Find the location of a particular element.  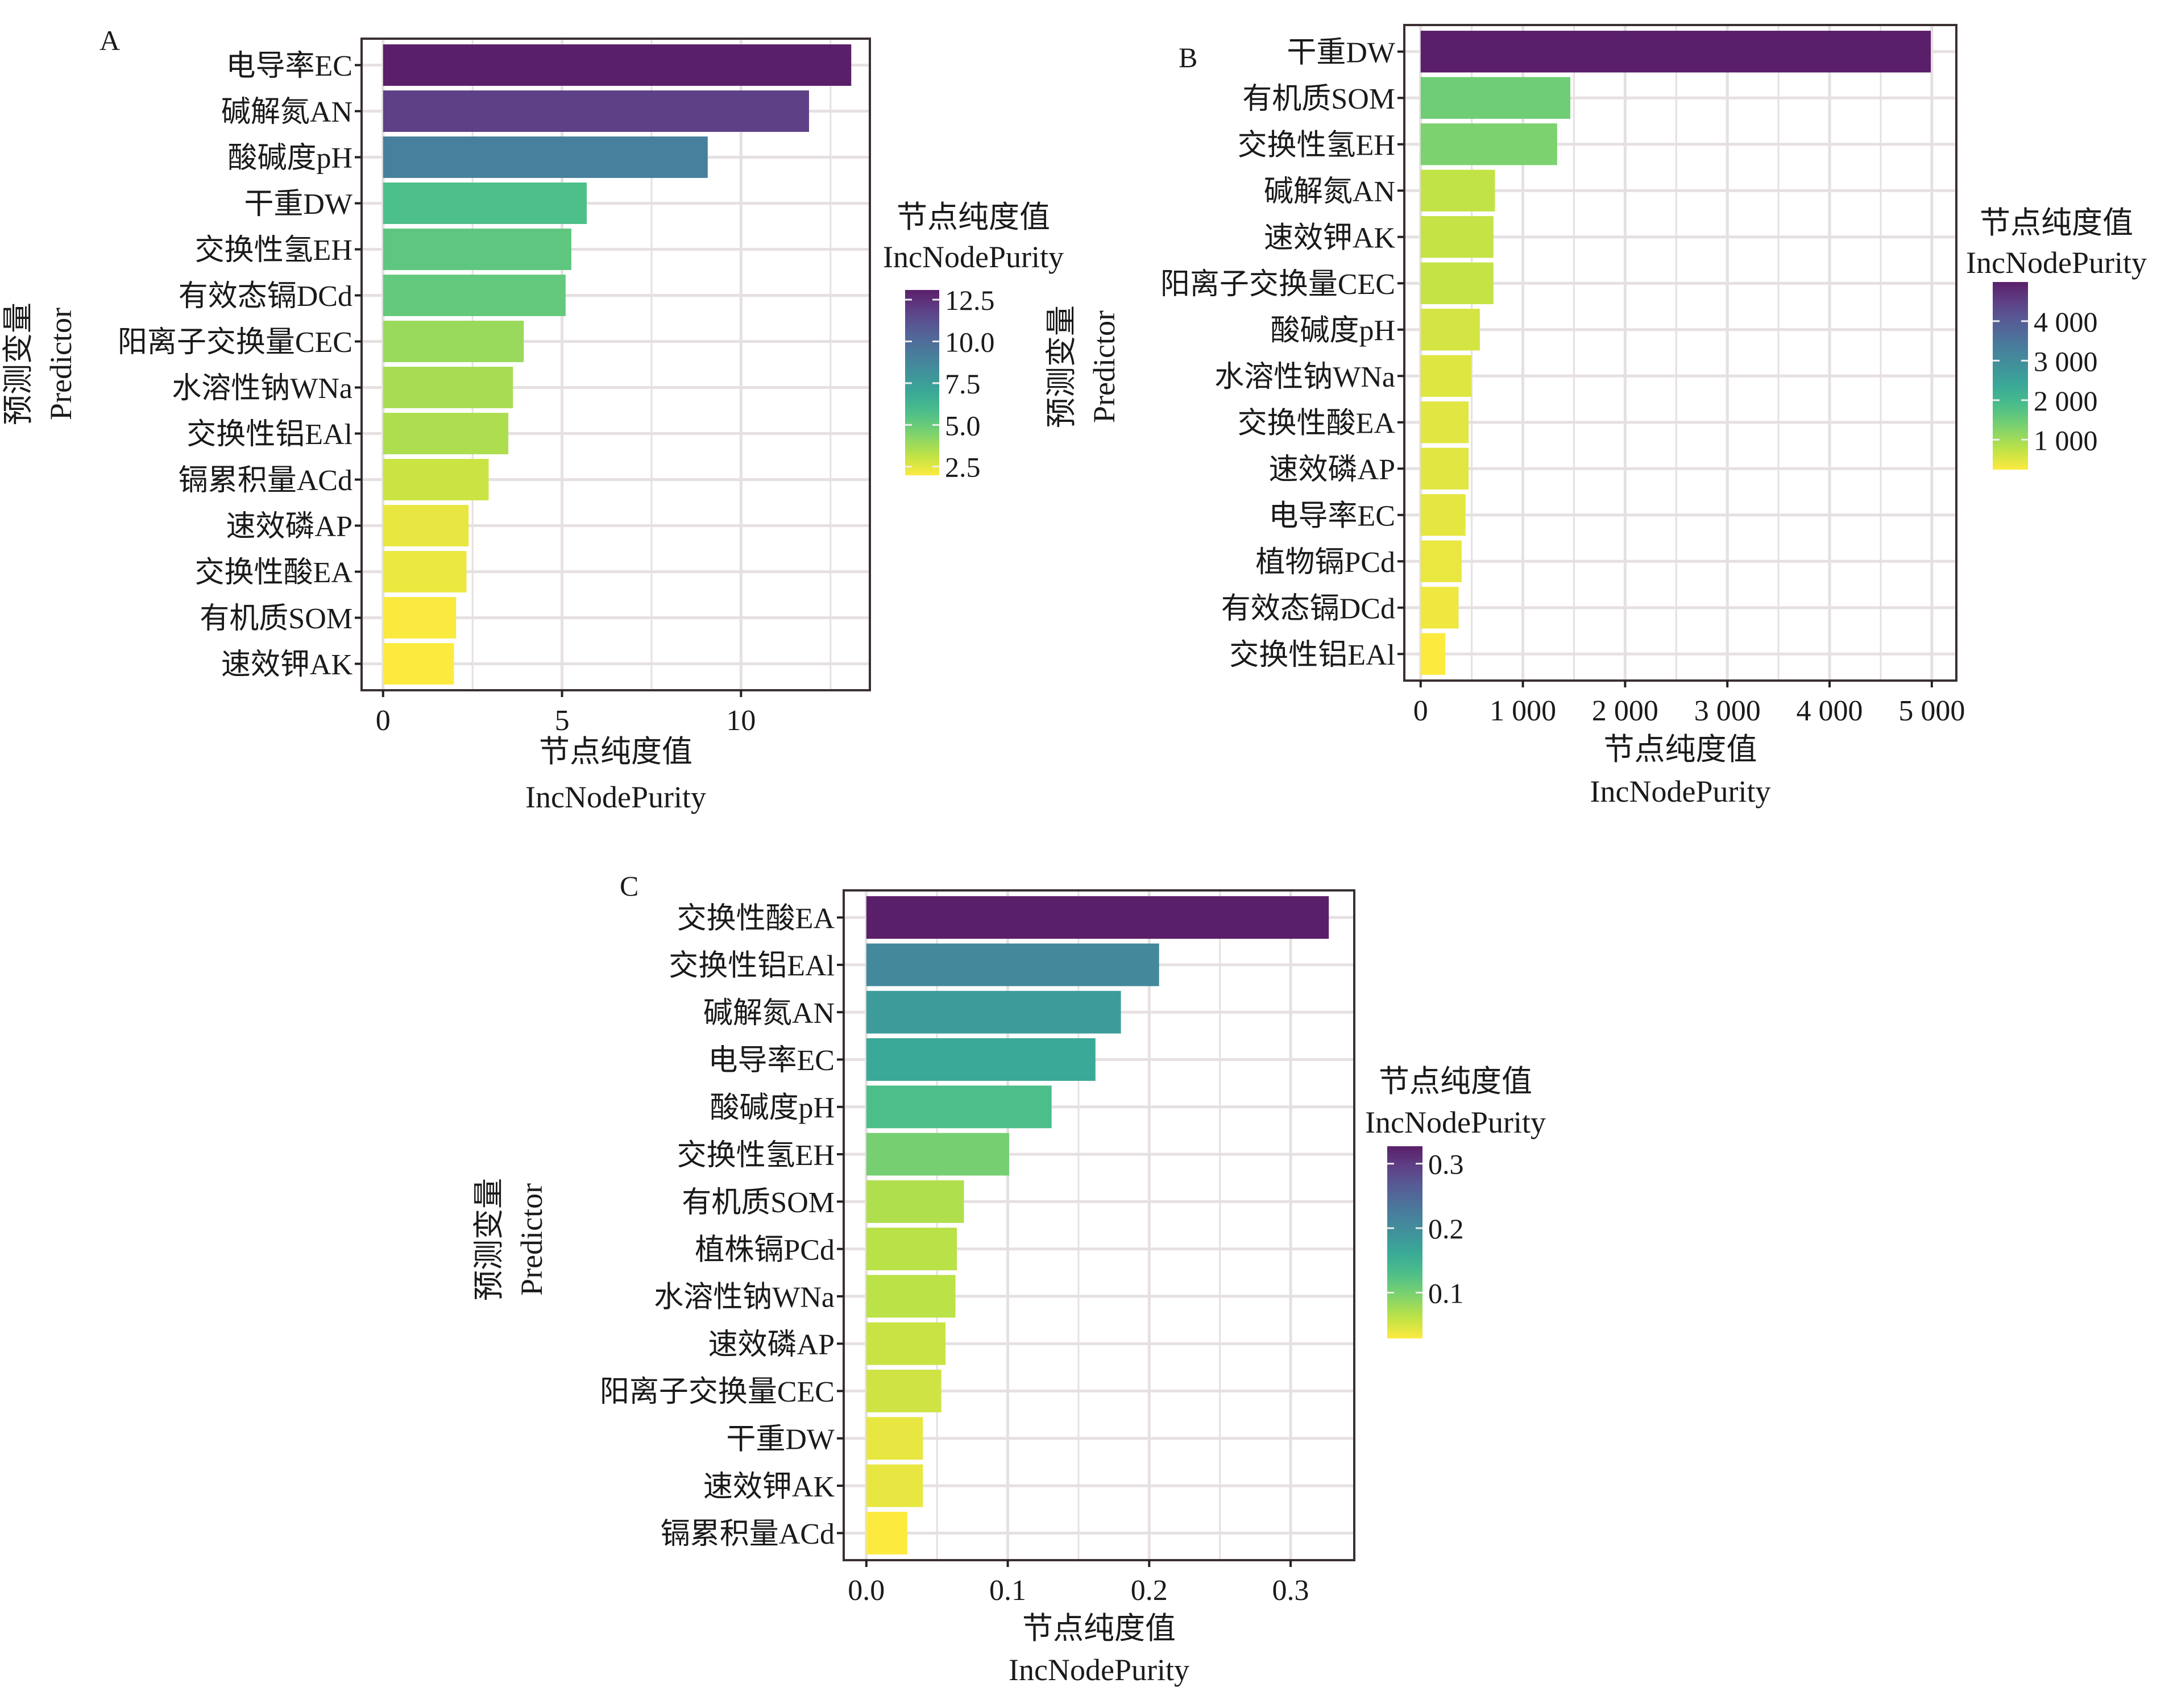

x-axis-title-cn: 节点纯度值 is located at coordinates (1099, 1628).